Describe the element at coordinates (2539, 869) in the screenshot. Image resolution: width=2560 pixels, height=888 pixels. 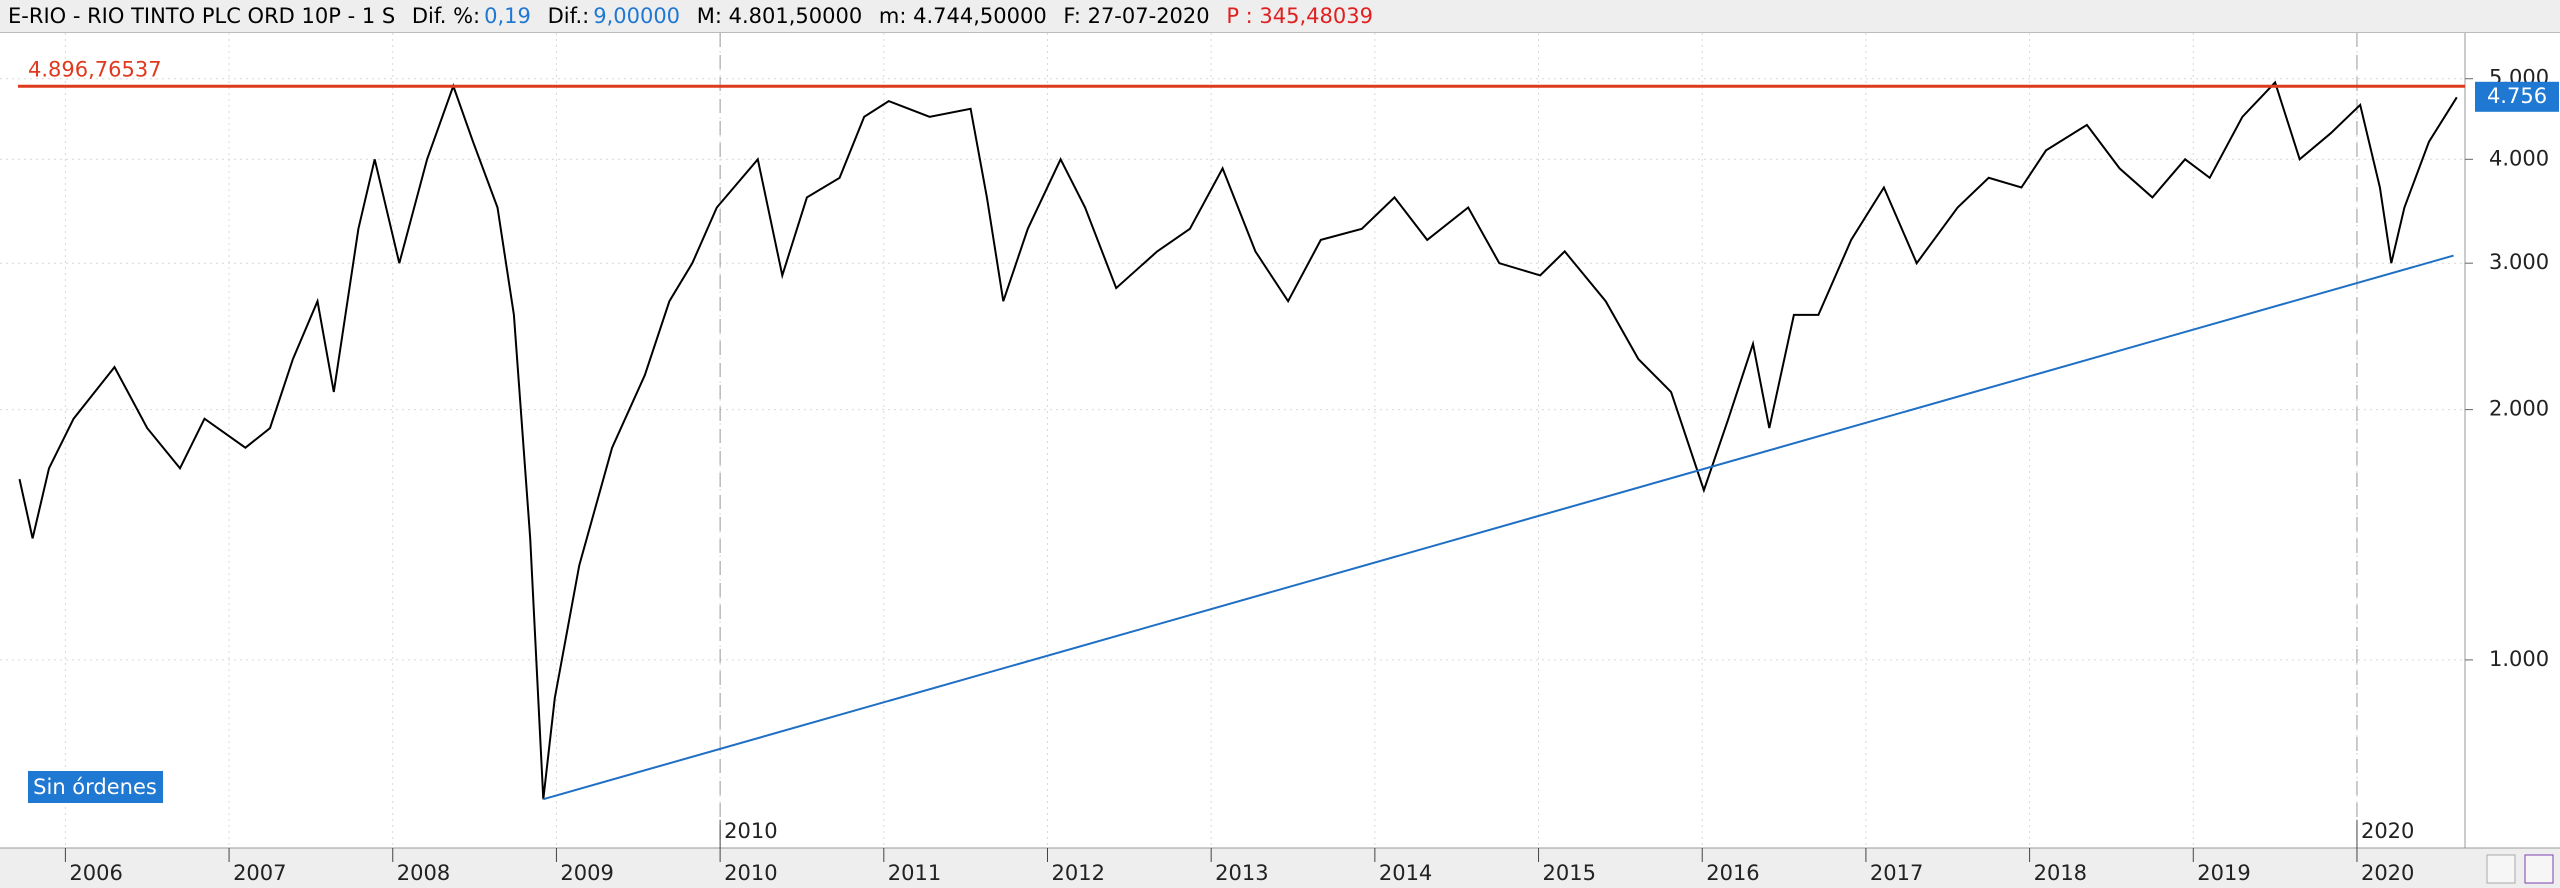
I see `save-icon` at that location.